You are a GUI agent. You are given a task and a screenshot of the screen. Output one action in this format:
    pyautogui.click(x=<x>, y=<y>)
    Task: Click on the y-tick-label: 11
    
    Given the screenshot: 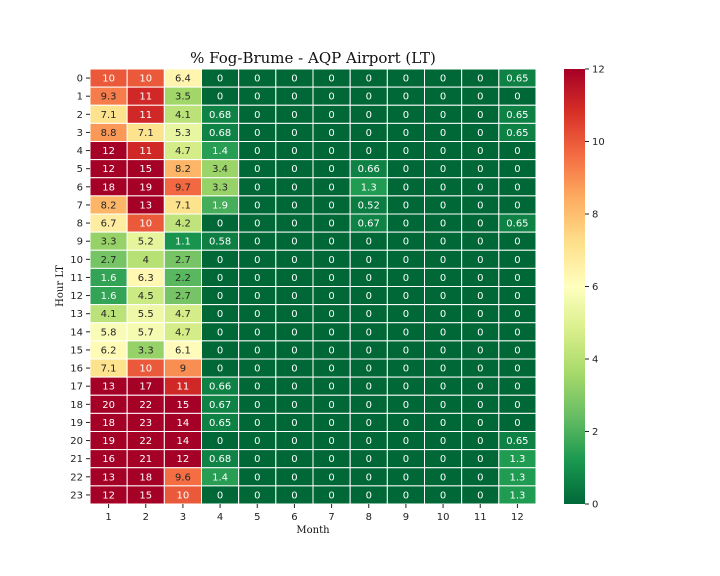 What is the action you would take?
    pyautogui.click(x=76, y=278)
    